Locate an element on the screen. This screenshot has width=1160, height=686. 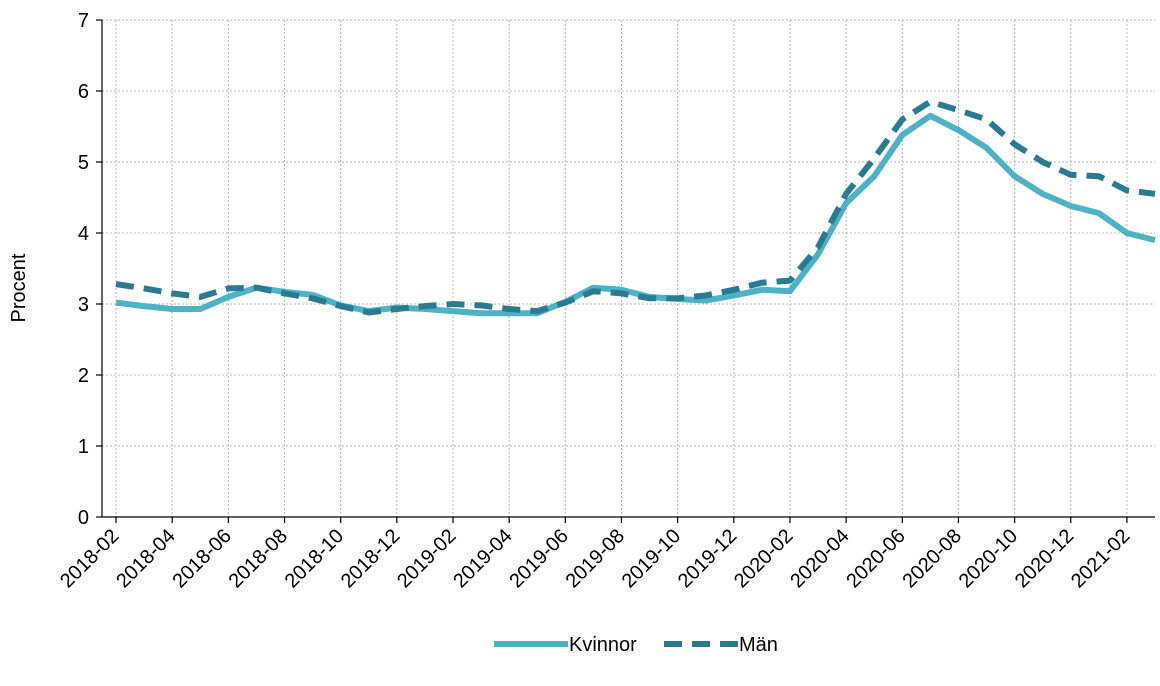
x-tick-label: 2020-12 is located at coordinates (1044, 558).